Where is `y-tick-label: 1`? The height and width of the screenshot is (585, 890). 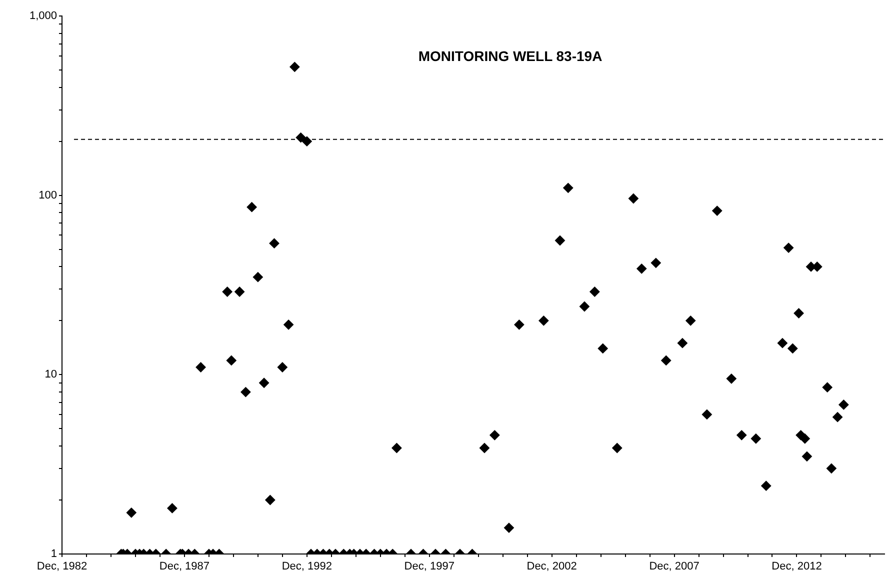 y-tick-label: 1 is located at coordinates (53, 554).